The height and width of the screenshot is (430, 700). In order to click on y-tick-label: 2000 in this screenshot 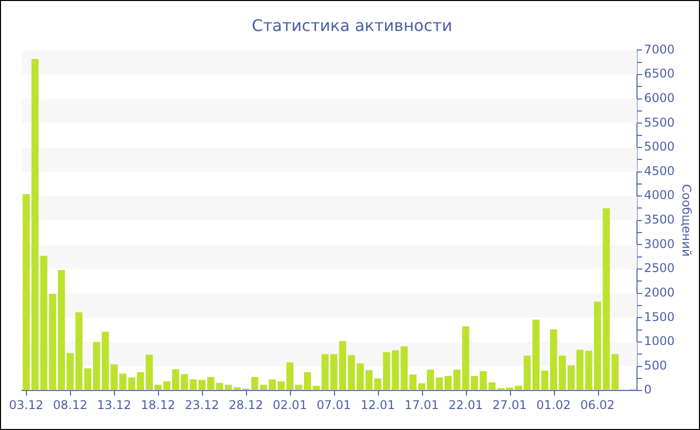, I will do `click(659, 292)`.